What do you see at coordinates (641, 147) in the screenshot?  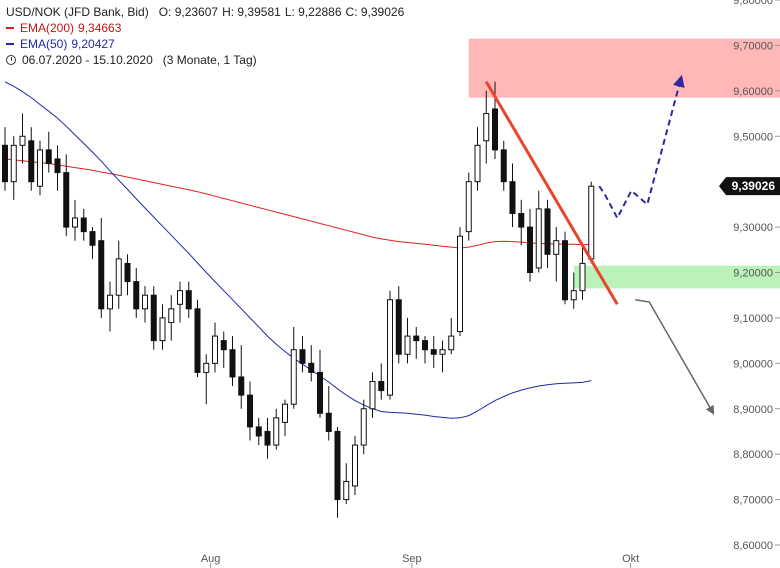 I see `bullish-scenario-arrow` at bounding box center [641, 147].